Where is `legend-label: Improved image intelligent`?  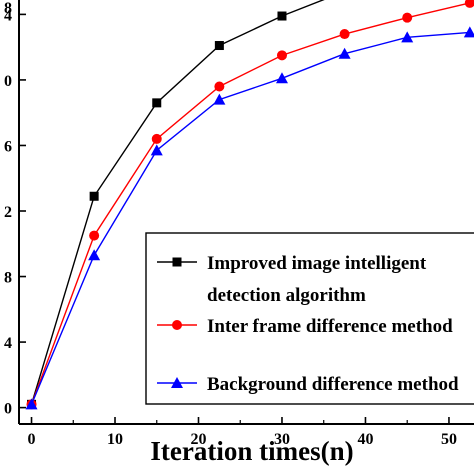
legend-label: Improved image intelligent is located at coordinates (317, 263).